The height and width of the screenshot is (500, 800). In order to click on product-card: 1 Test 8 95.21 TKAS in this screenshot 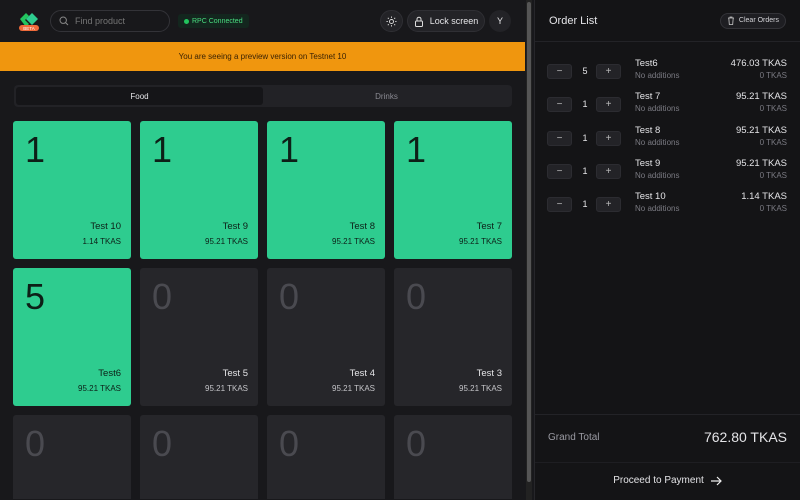, I will do `click(326, 190)`.